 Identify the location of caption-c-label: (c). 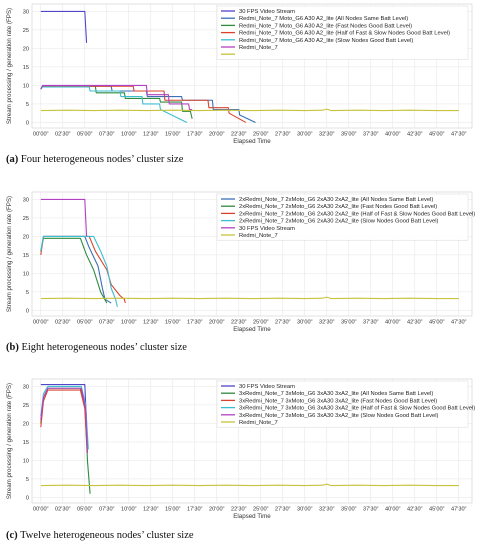
(12, 535).